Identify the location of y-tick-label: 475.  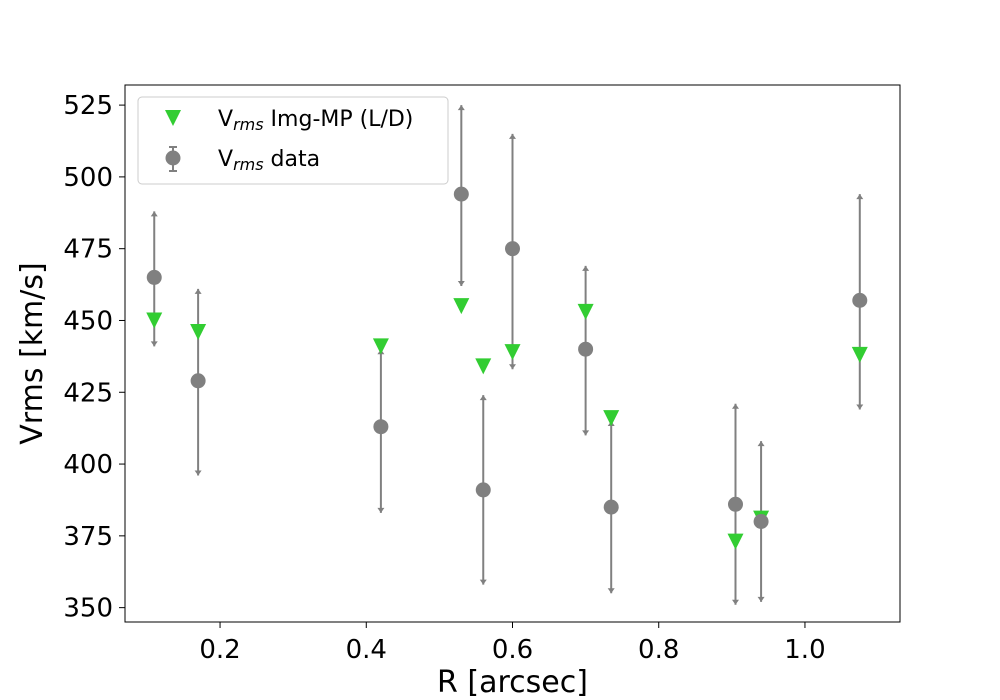
(88, 250).